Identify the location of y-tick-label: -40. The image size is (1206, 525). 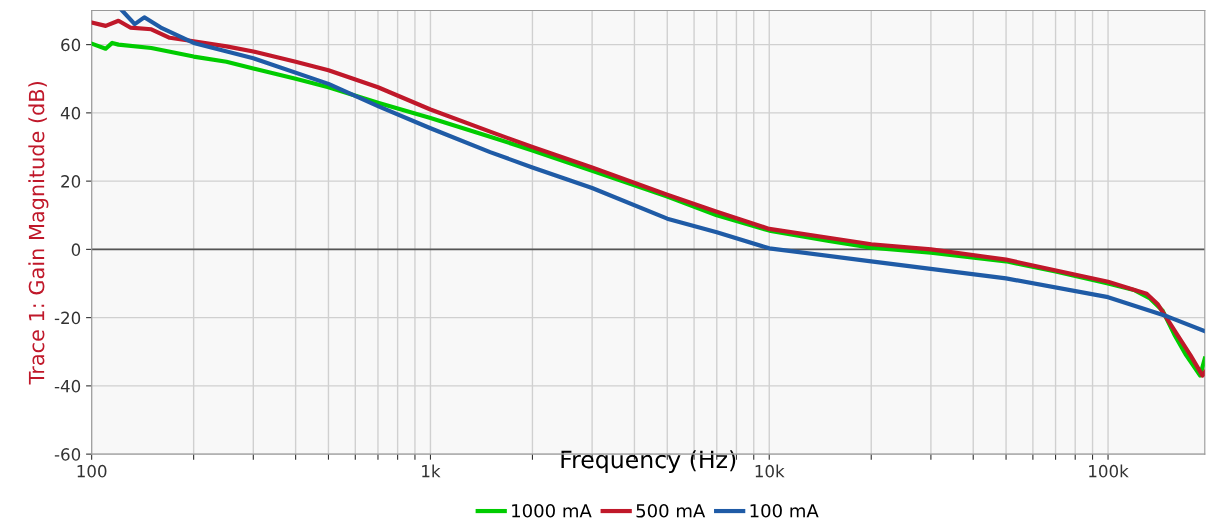
(67, 386).